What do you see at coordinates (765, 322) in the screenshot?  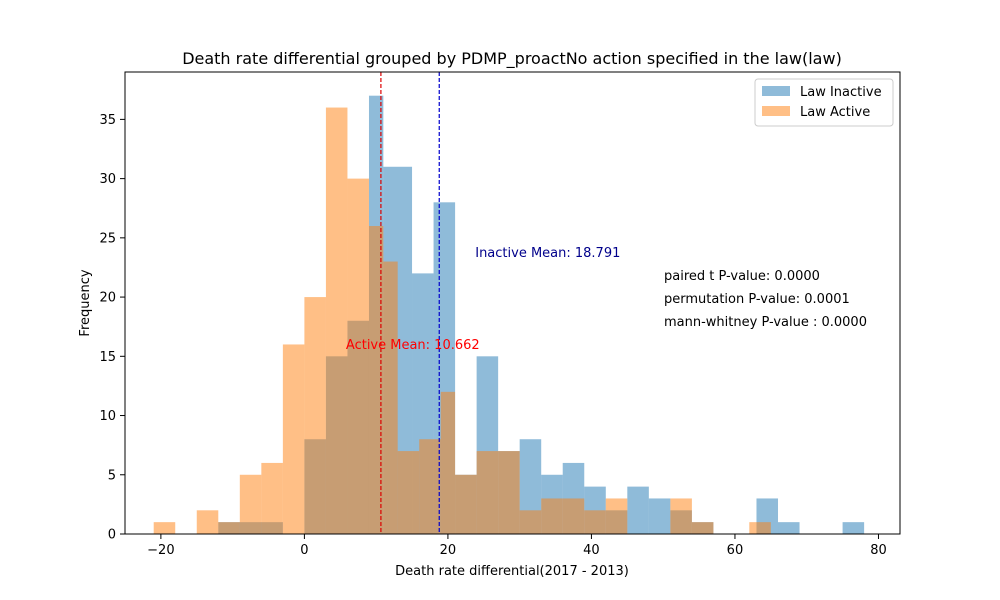 I see `mann-whitney-pvalue: mann-whitney P-value : 0.0000` at bounding box center [765, 322].